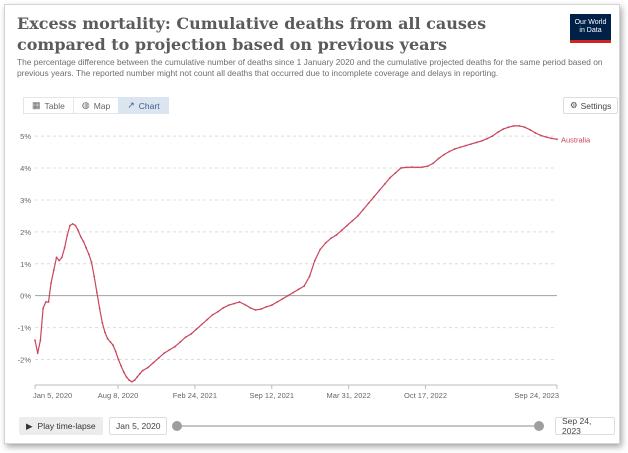  I want to click on timeline-slider-track, so click(358, 426).